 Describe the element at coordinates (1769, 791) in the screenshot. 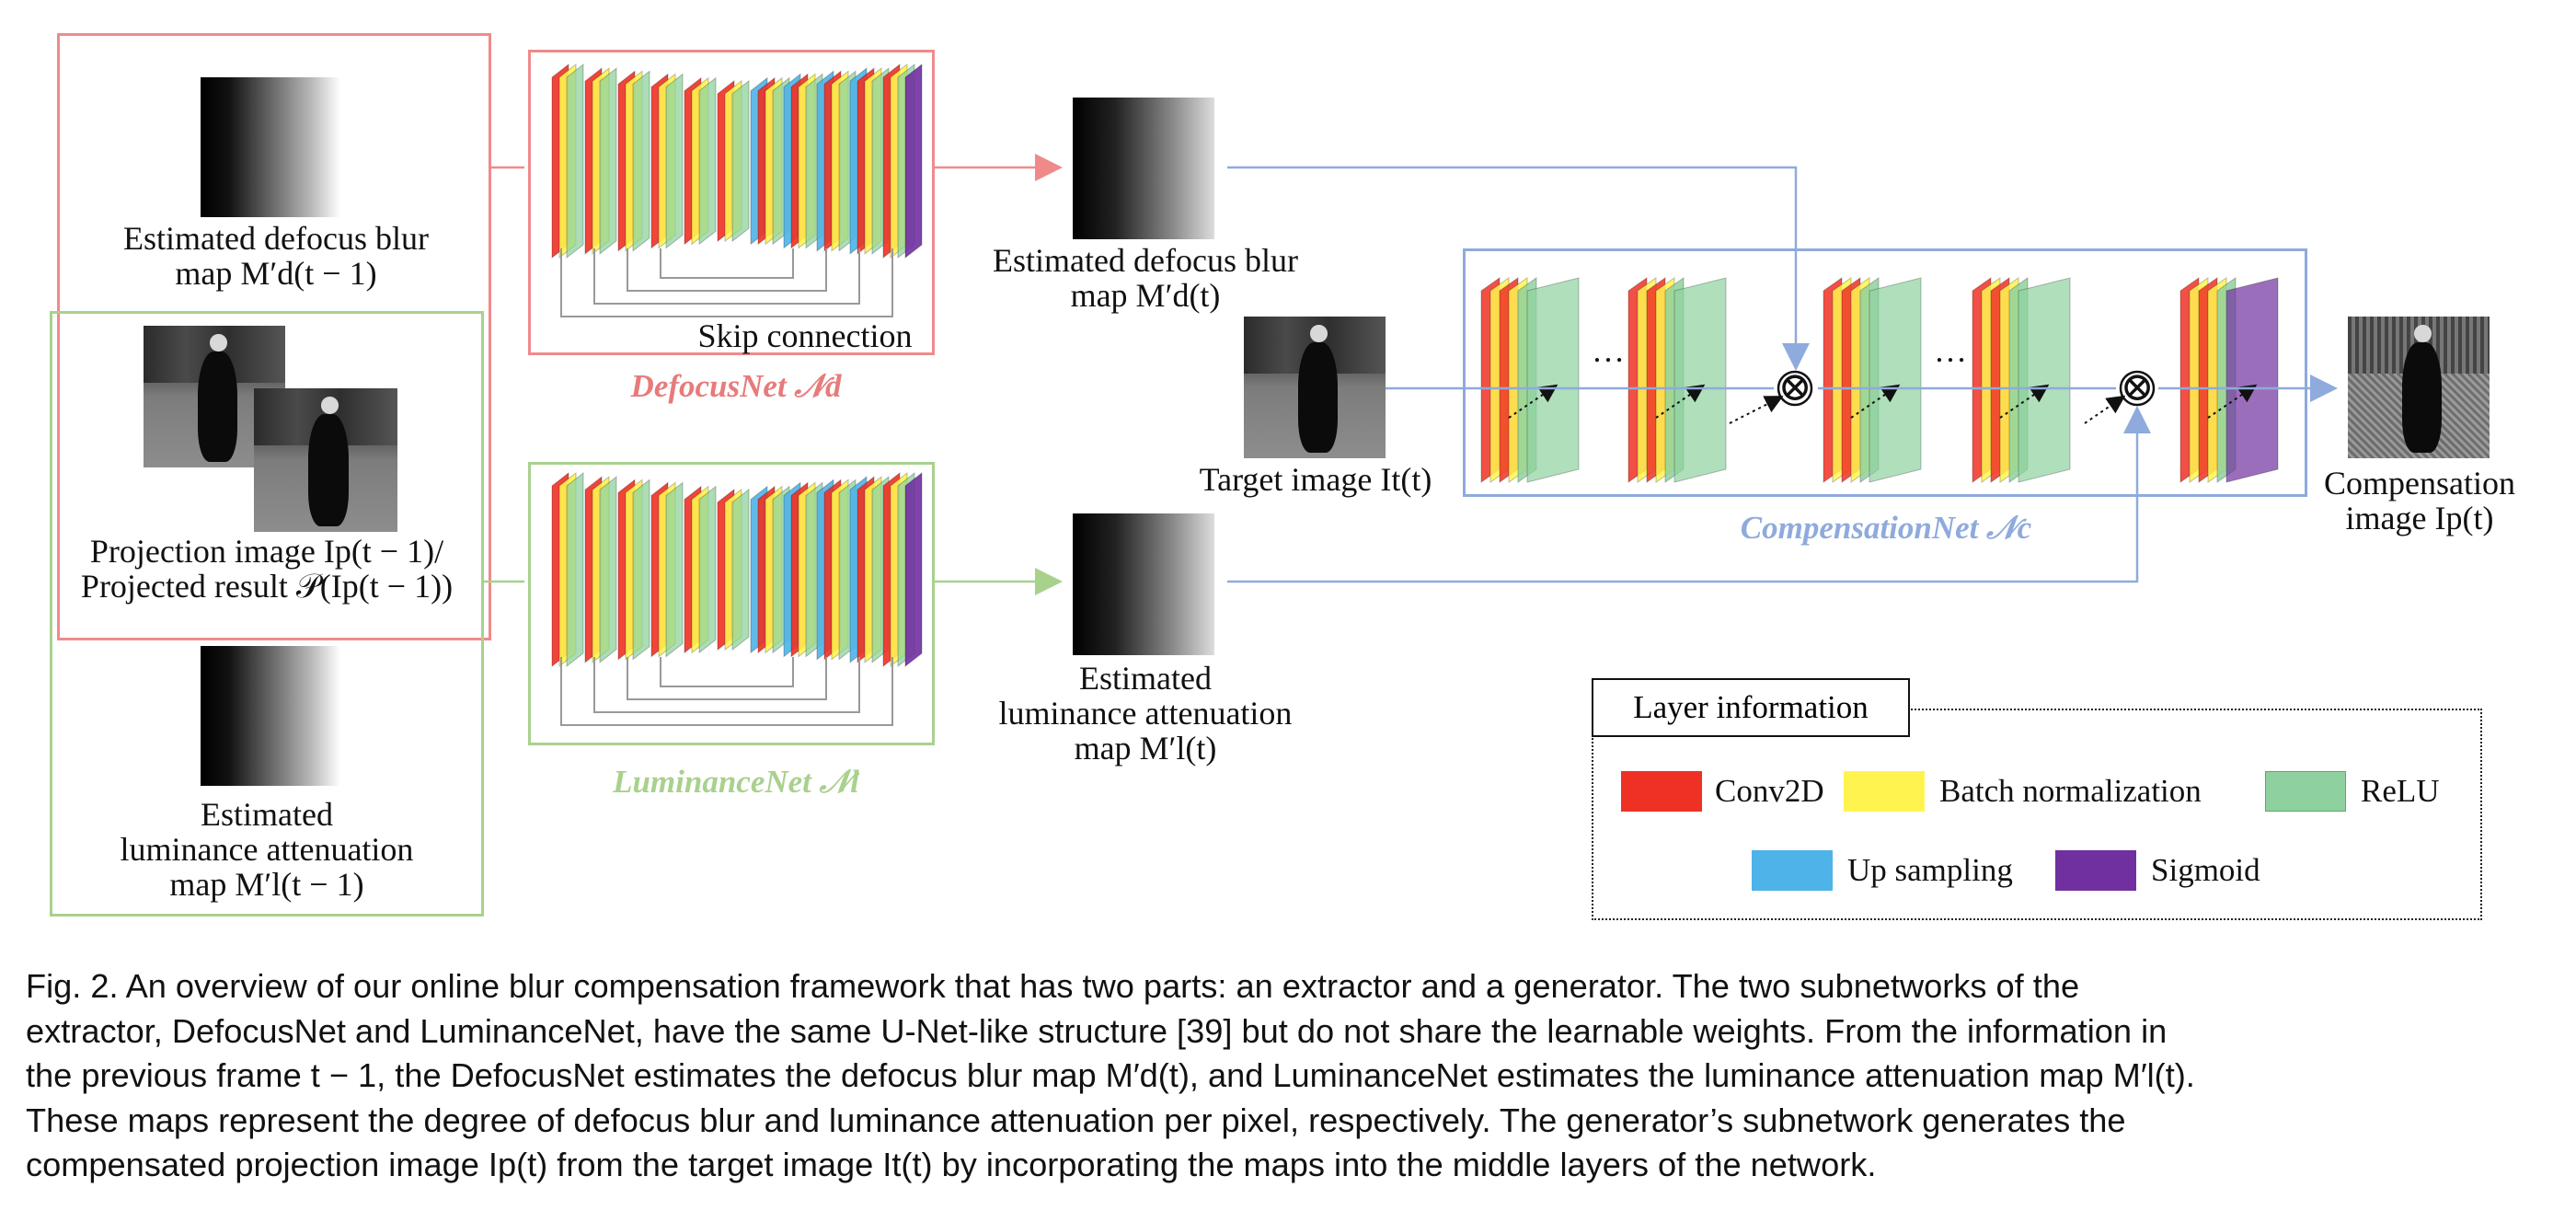

I see `legend-label-conv2d: Conv2D` at that location.